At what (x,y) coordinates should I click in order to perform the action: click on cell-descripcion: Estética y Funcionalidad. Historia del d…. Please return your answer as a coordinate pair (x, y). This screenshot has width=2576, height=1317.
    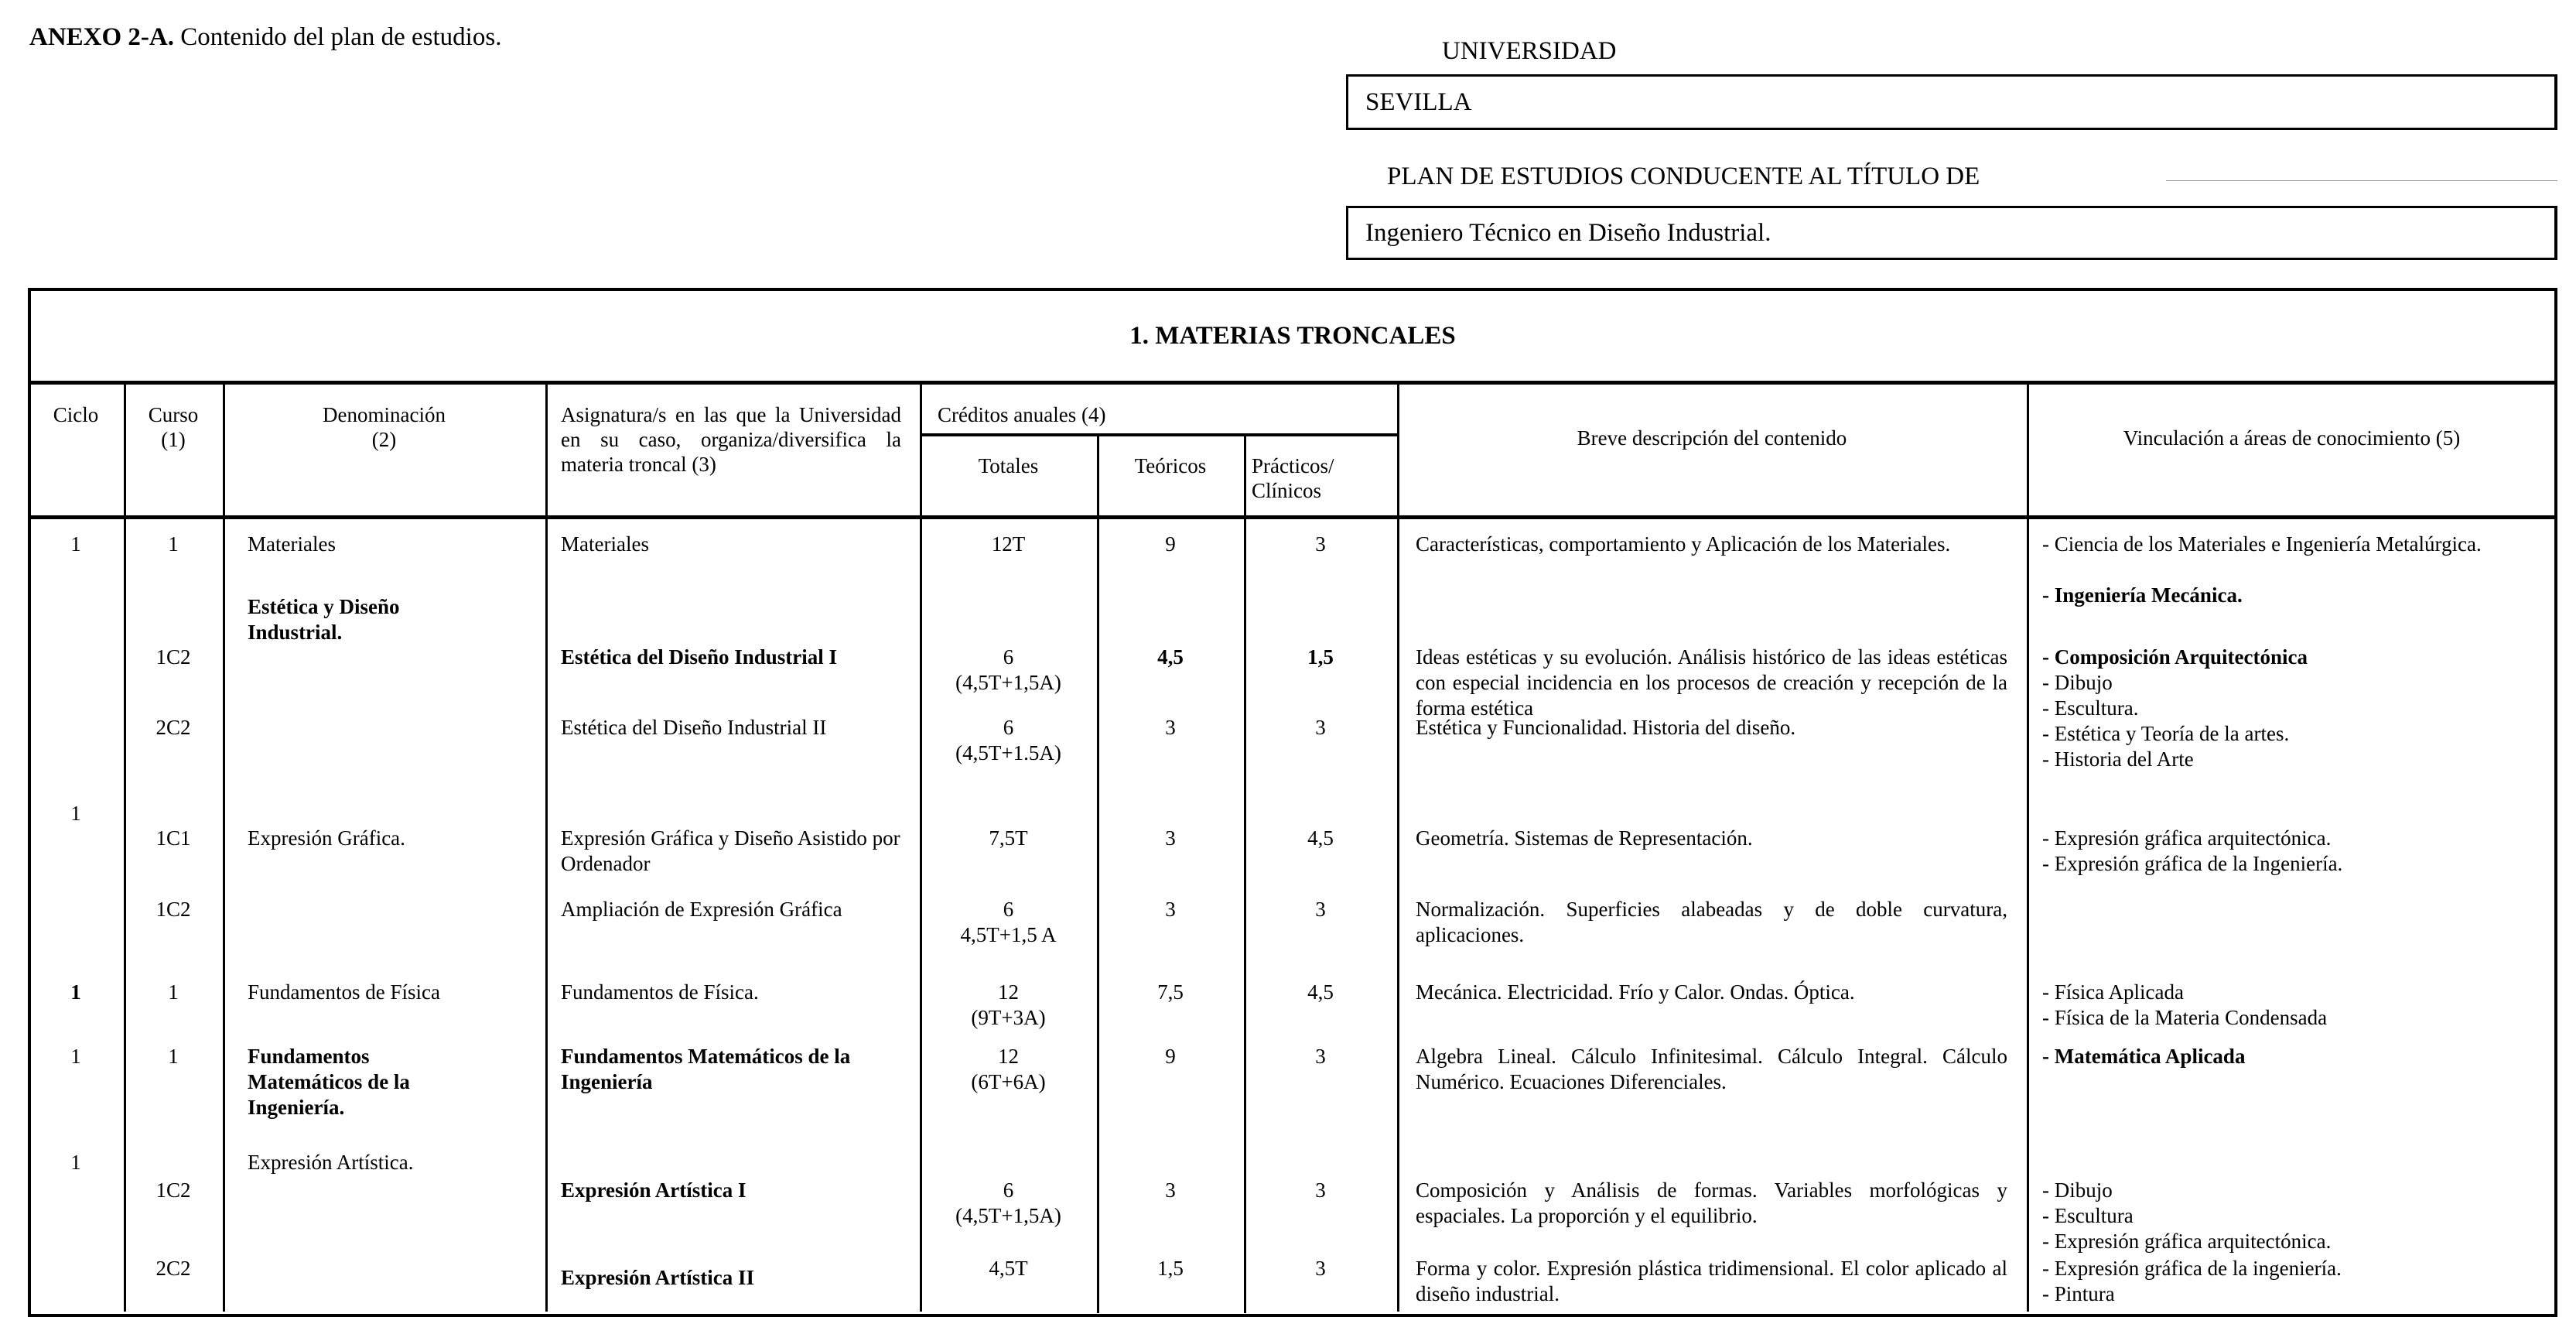
    Looking at the image, I should click on (1606, 727).